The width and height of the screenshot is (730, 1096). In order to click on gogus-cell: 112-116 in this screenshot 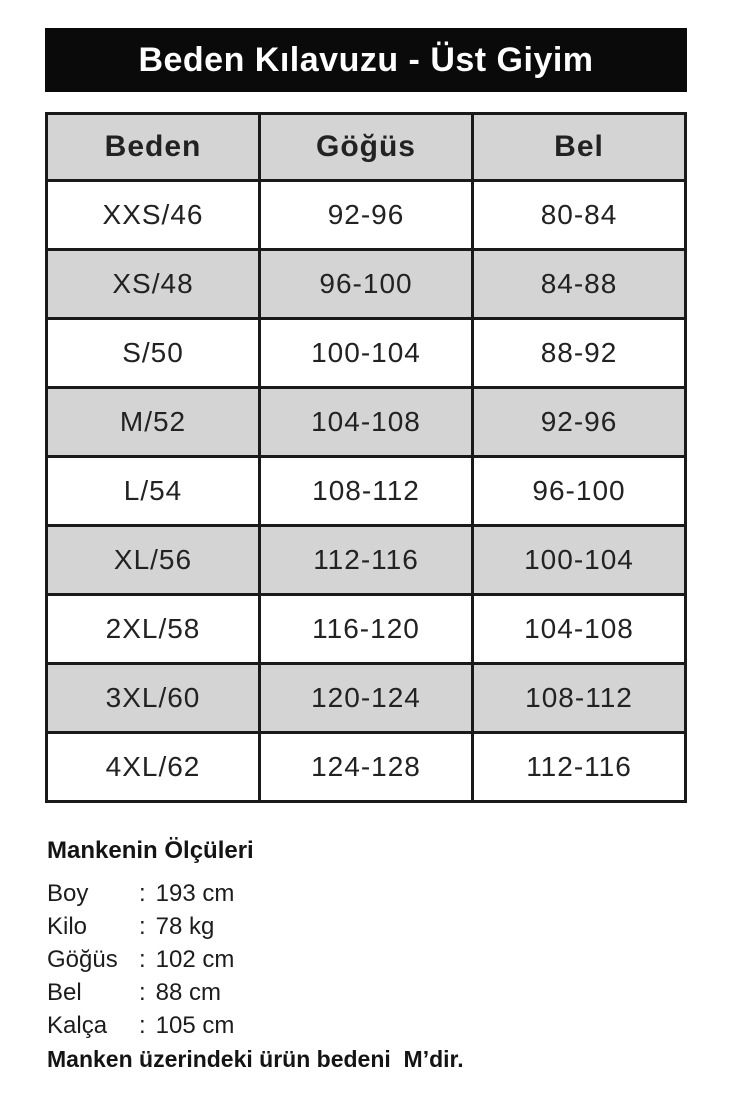, I will do `click(366, 560)`.